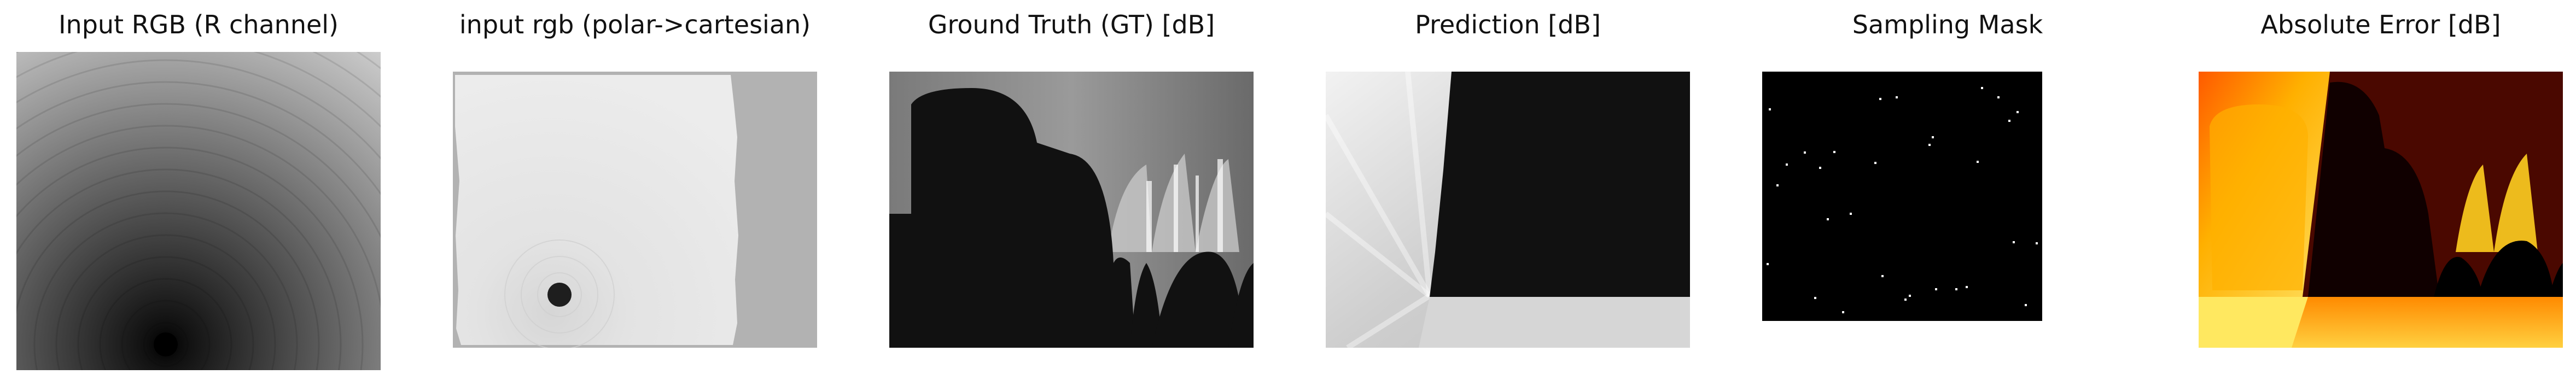 The width and height of the screenshot is (2576, 386). Describe the element at coordinates (1071, 24) in the screenshot. I see `panel-title-ground-truth: Ground Truth (GT) [dB]` at that location.